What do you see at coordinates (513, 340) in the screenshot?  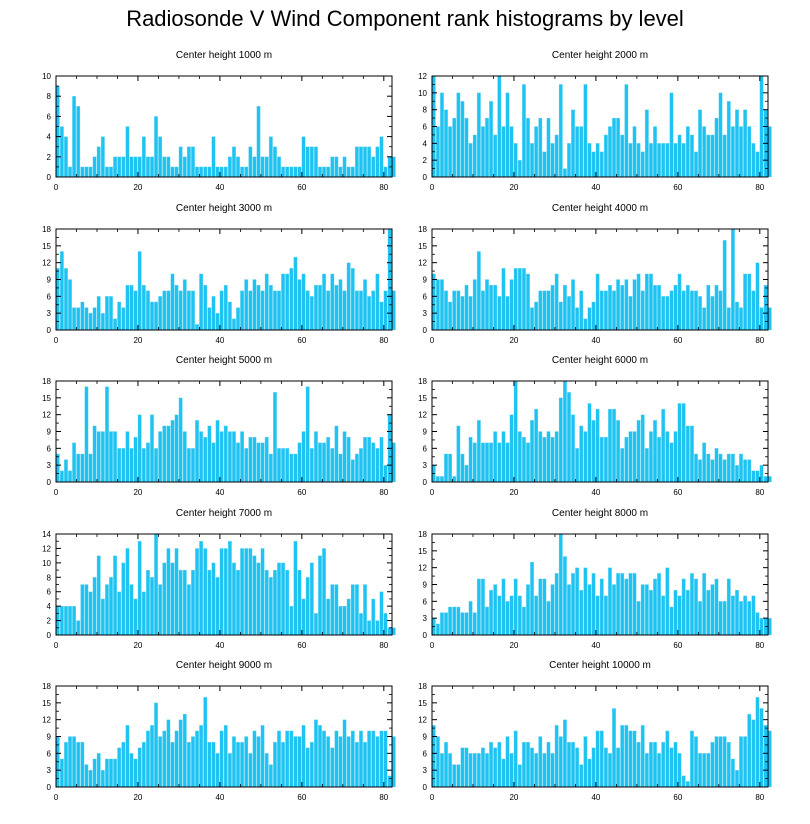 I see `x-tick-label: 20` at bounding box center [513, 340].